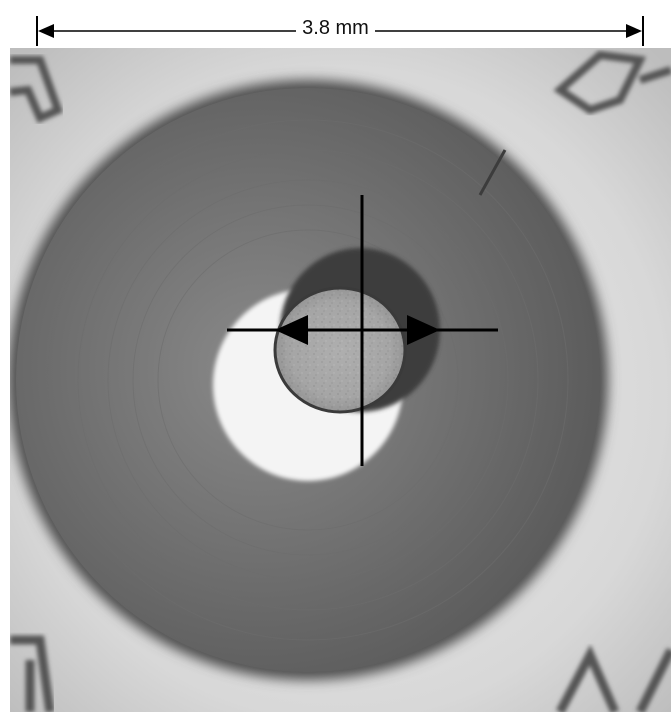 The image size is (671, 717). What do you see at coordinates (335, 24) in the screenshot?
I see `caption-strip` at bounding box center [335, 24].